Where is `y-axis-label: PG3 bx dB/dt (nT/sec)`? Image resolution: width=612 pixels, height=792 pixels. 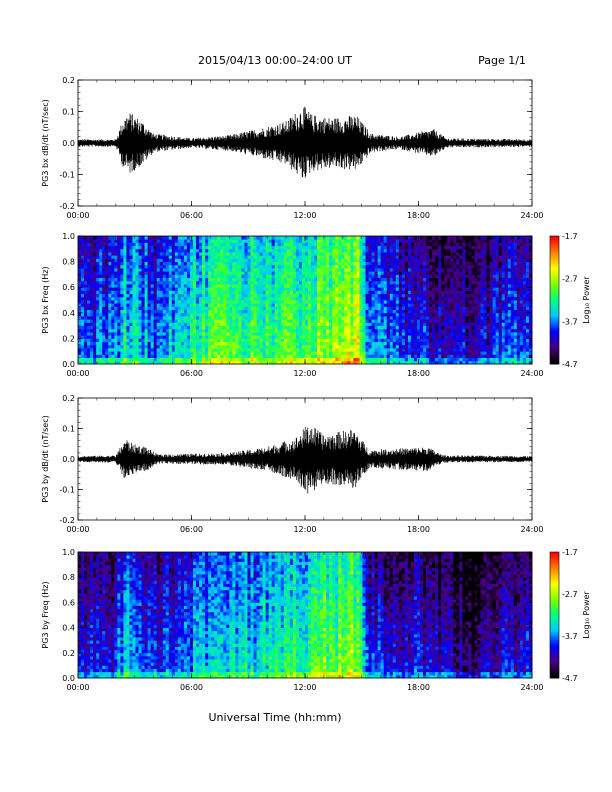
y-axis-label: PG3 bx dB/dt (nT/sec) is located at coordinates (45, 142).